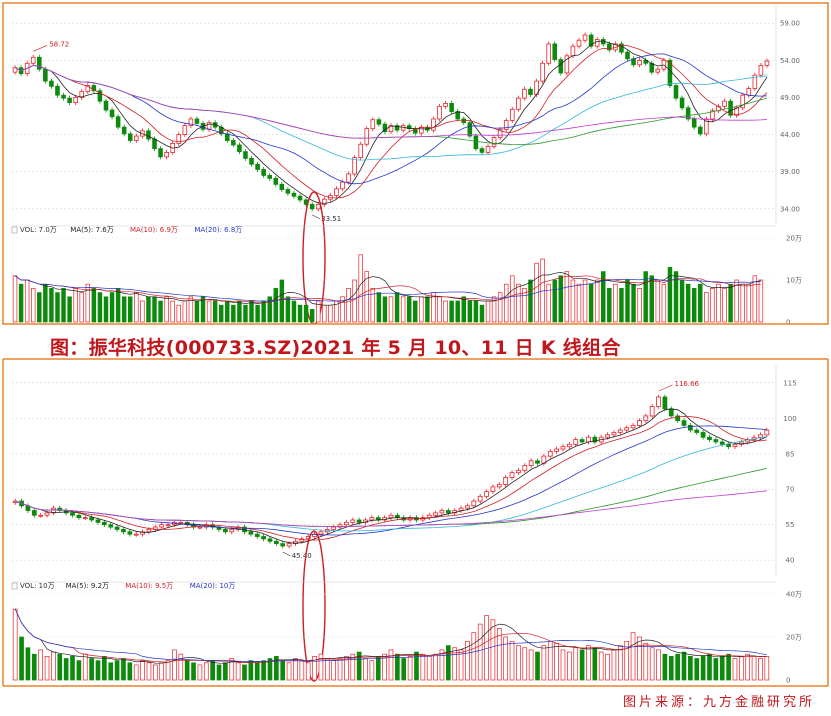 The width and height of the screenshot is (831, 716). What do you see at coordinates (788, 681) in the screenshot?
I see `vol-tick-label: 0` at bounding box center [788, 681].